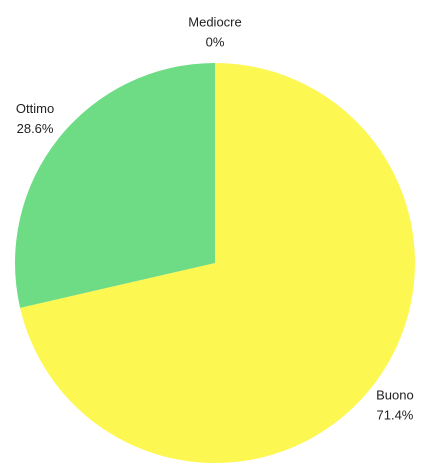 The image size is (423, 463). I want to click on slice-value-label: 28.6%, so click(35, 128).